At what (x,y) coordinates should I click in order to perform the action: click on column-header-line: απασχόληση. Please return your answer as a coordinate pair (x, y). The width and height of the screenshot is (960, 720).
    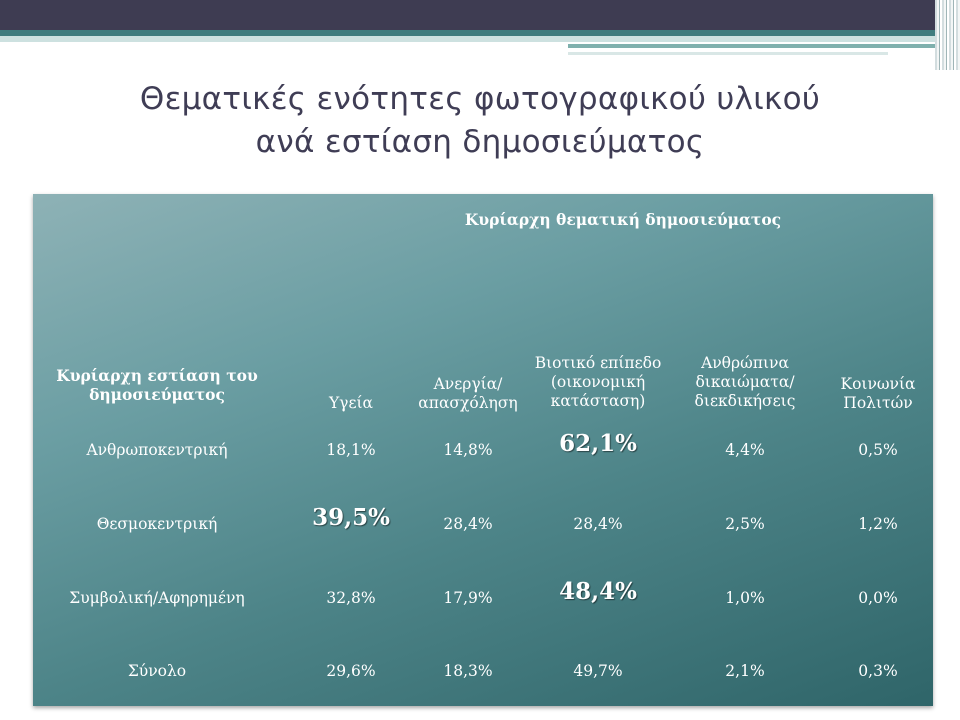
    Looking at the image, I should click on (468, 403).